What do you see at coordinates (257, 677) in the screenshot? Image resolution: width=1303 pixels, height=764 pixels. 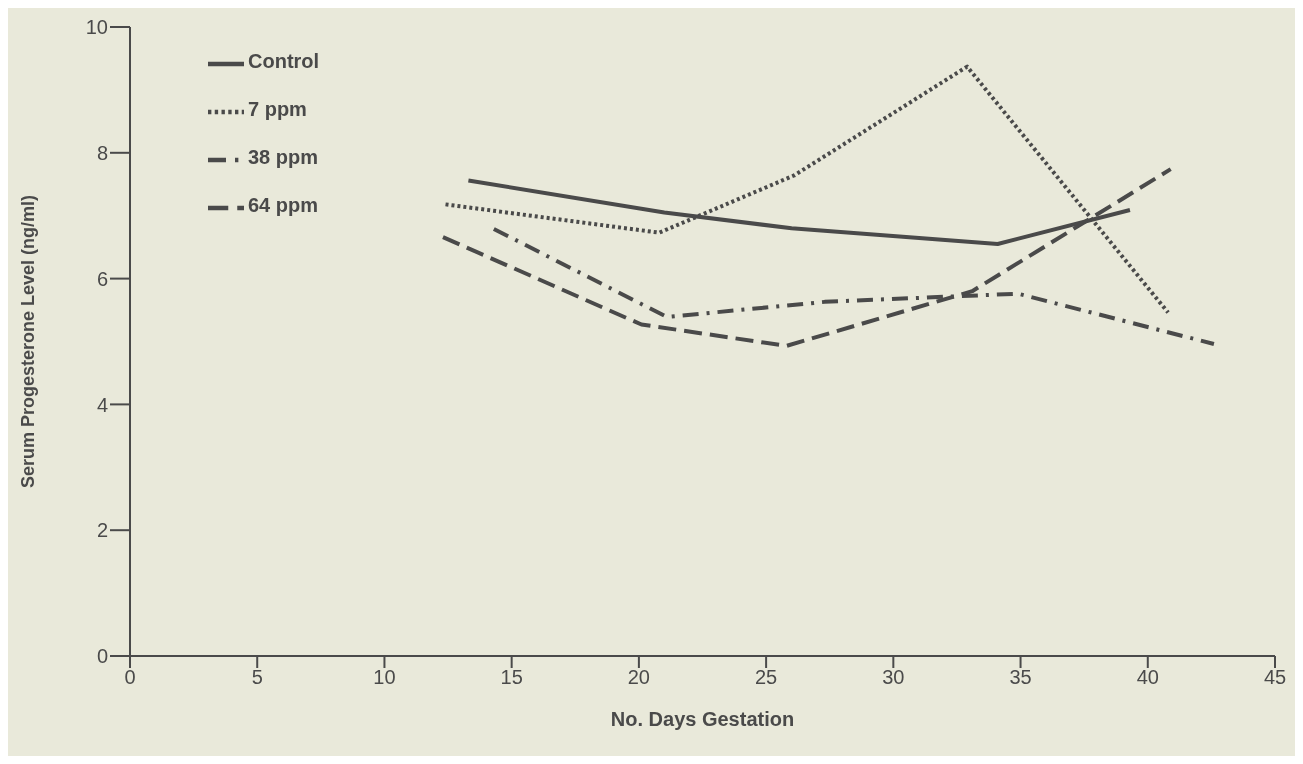 I see `x-tick-label: 5` at bounding box center [257, 677].